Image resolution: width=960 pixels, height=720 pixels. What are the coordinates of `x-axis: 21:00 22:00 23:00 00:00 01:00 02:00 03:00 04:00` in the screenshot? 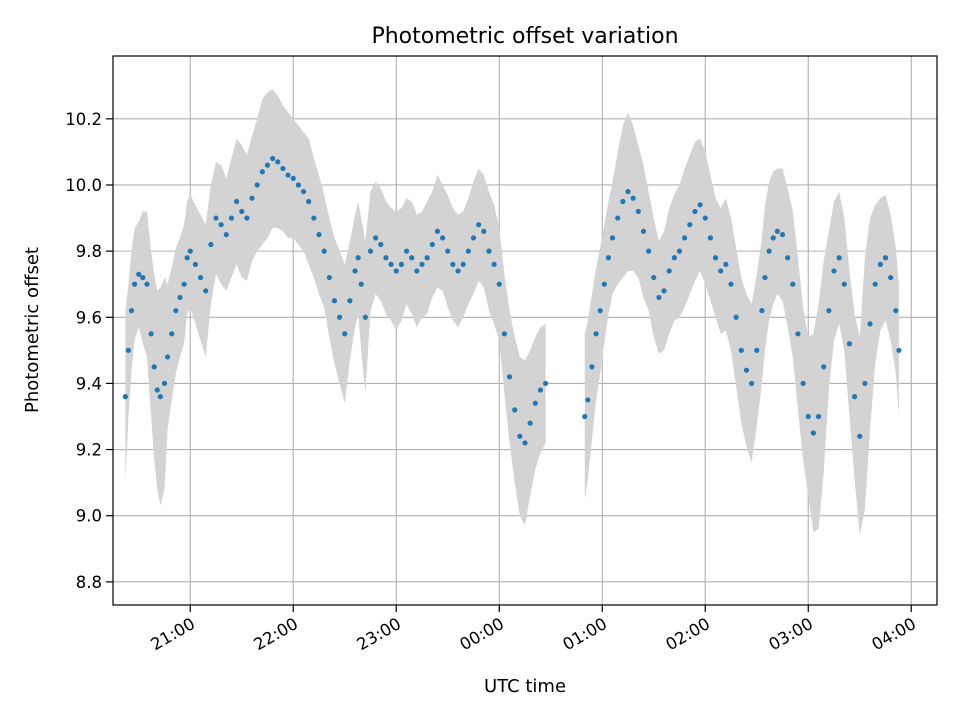 It's located at (534, 629).